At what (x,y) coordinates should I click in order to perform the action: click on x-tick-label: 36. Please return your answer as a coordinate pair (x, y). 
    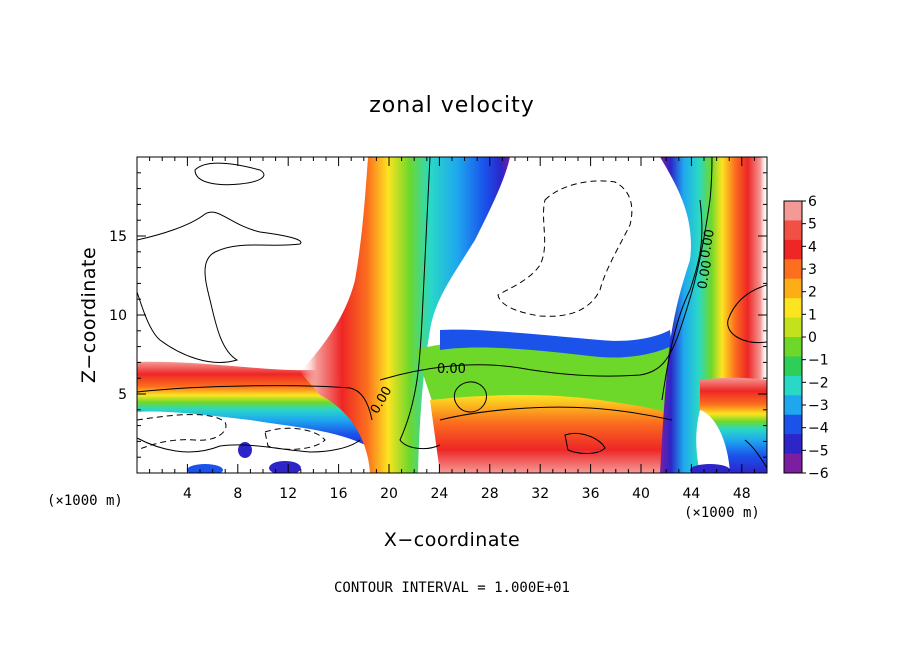
    Looking at the image, I should click on (591, 494).